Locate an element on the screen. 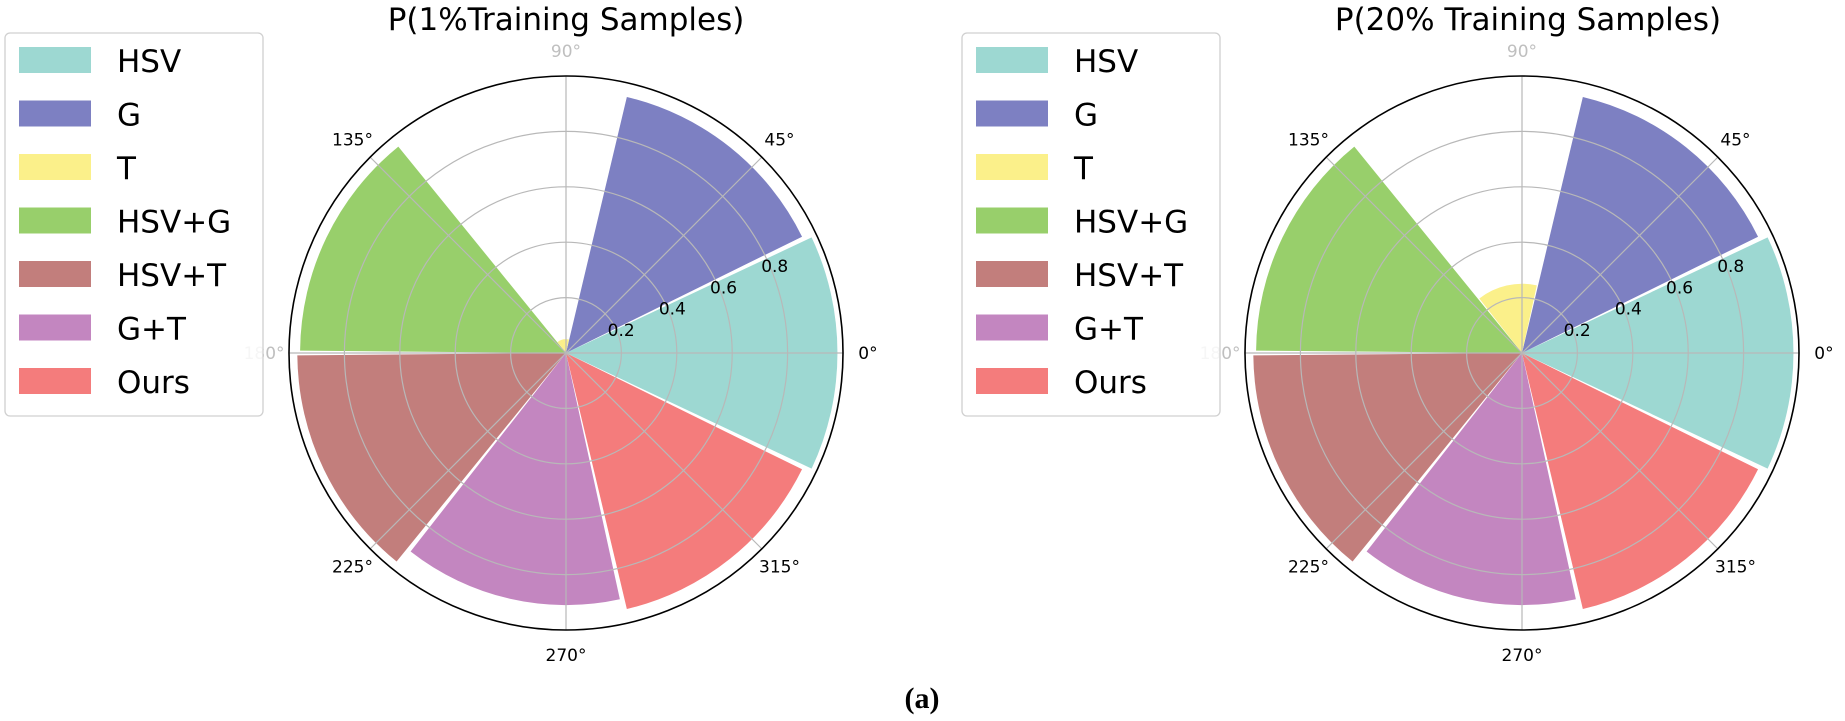 Image resolution: width=1845 pixels, height=721 pixels. figure-caption: (a) is located at coordinates (922, 698).